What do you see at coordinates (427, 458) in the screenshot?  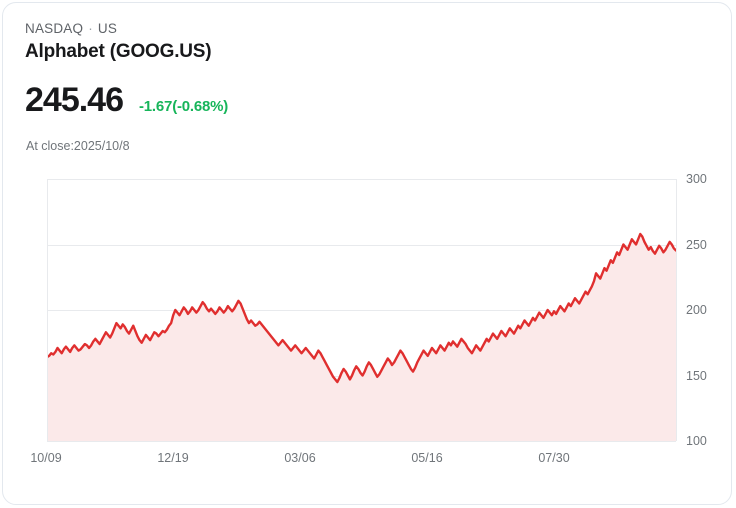 I see `x-axis-tick-3: 05/16` at bounding box center [427, 458].